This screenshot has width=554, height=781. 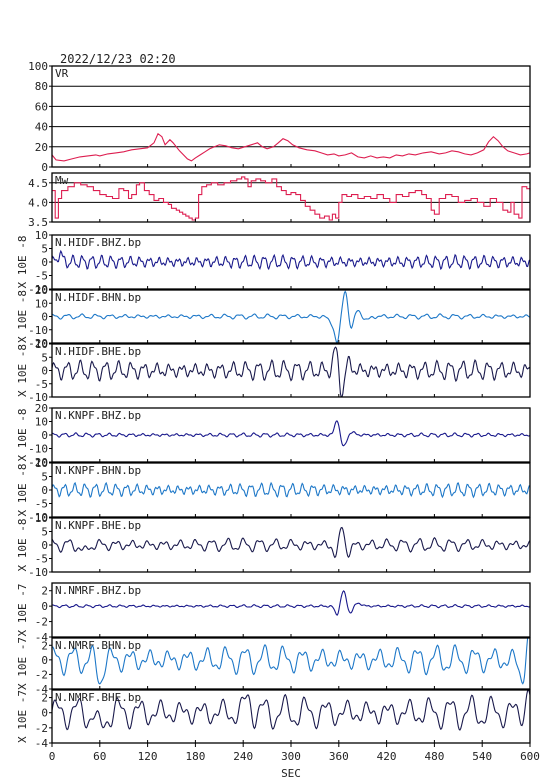 What do you see at coordinates (98, 351) in the screenshot?
I see `panel-label: N.HIDF.BHE.bp` at bounding box center [98, 351].